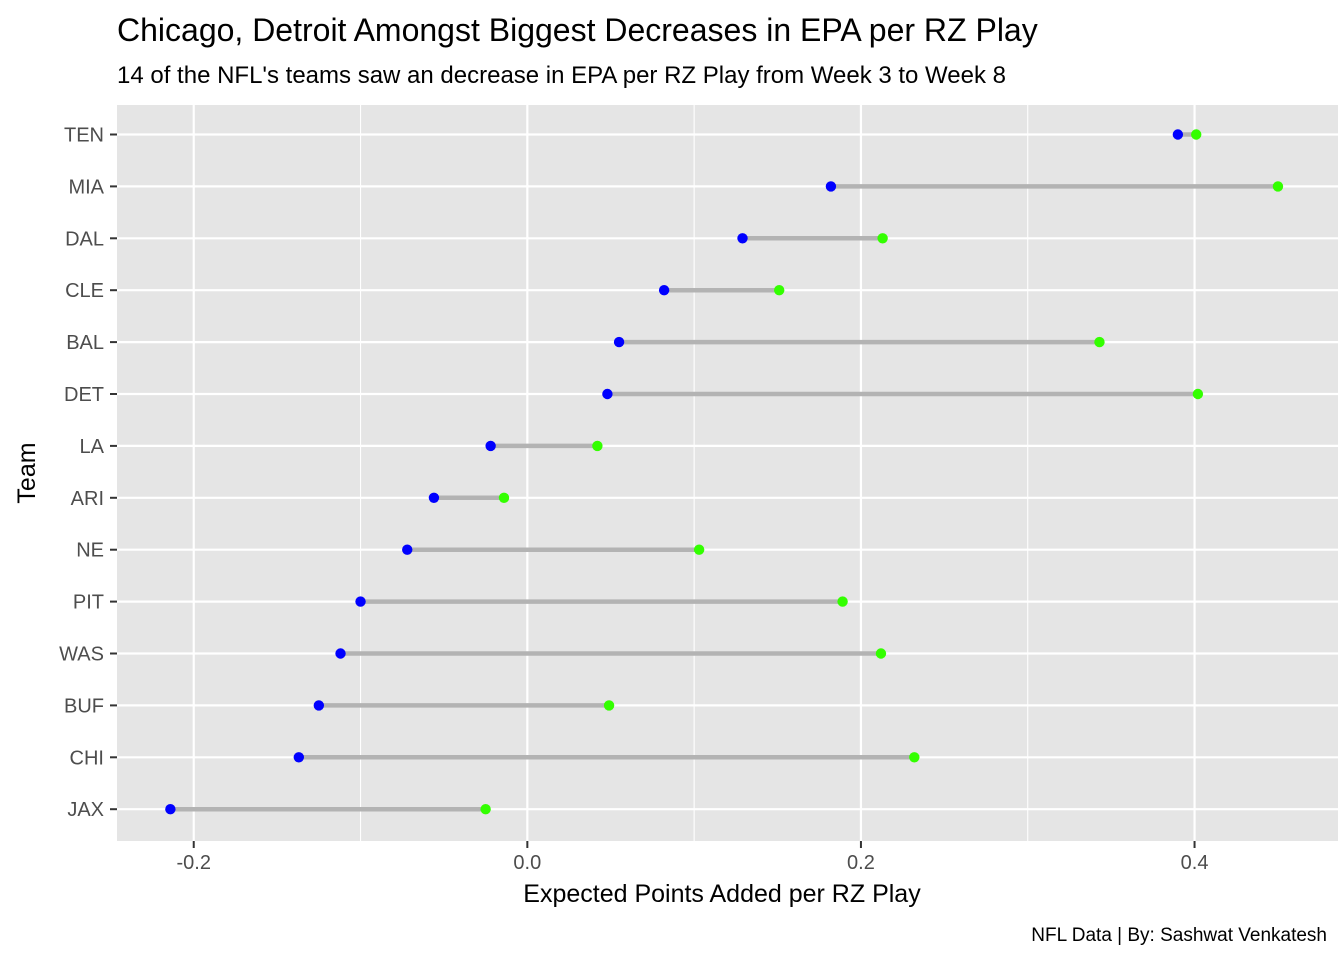  What do you see at coordinates (319, 705) in the screenshot?
I see `blue-point-buf` at bounding box center [319, 705].